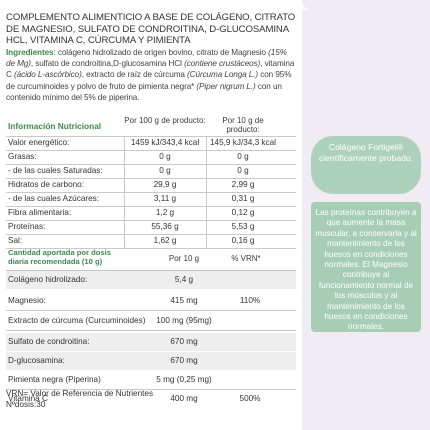 The width and height of the screenshot is (430, 430). I want to click on dose-vrn: 110%, so click(250, 300).